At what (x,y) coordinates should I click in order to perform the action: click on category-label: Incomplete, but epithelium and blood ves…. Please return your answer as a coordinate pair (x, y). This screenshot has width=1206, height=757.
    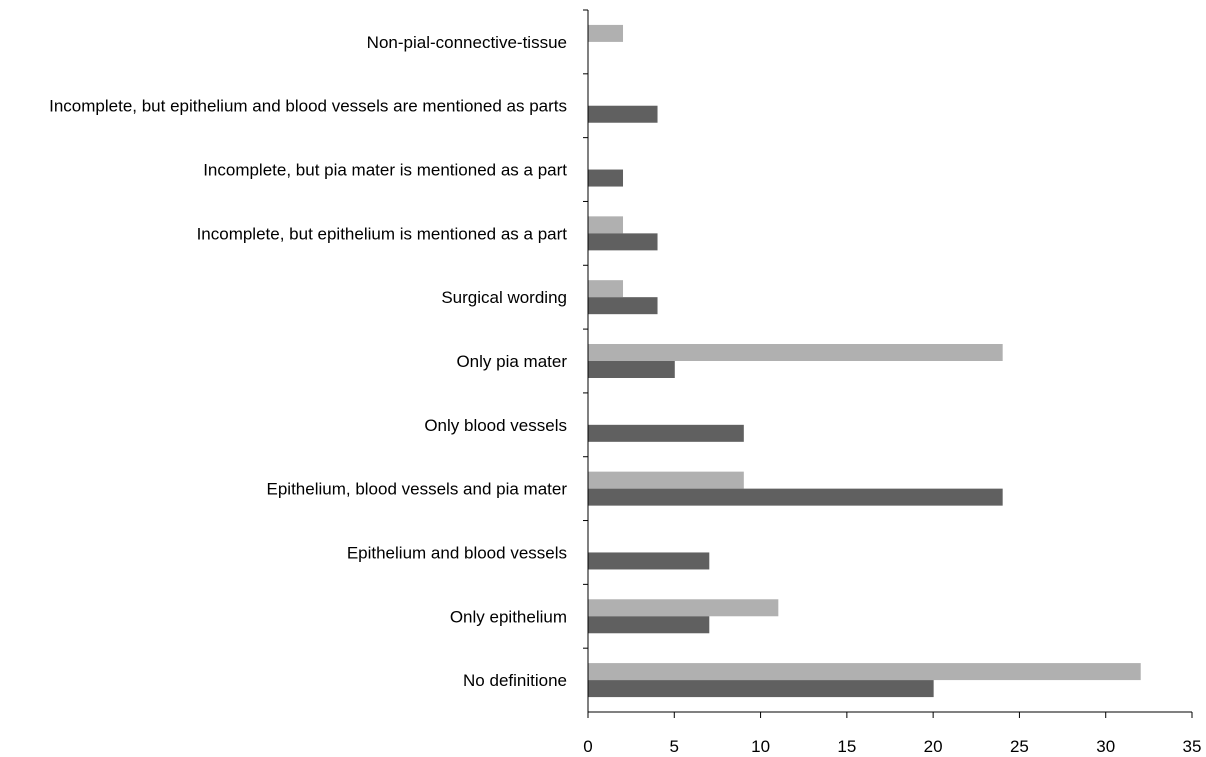
    Looking at the image, I should click on (308, 106).